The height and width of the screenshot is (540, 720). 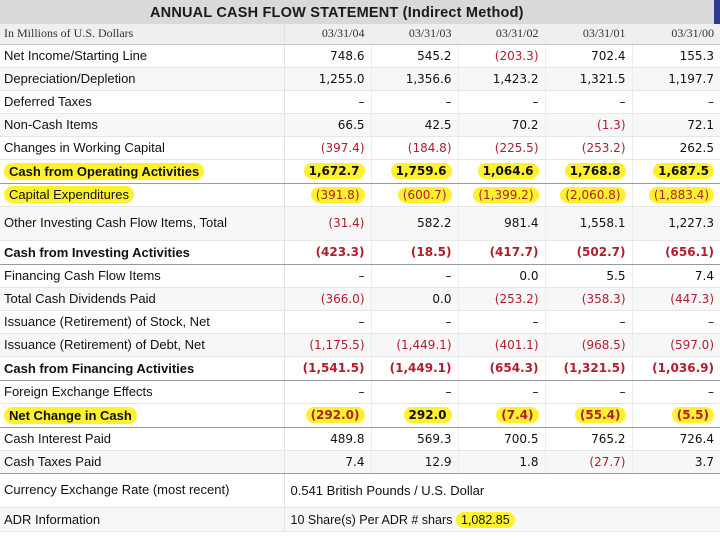 What do you see at coordinates (142, 195) in the screenshot?
I see `row-label: Capital Expenditures` at bounding box center [142, 195].